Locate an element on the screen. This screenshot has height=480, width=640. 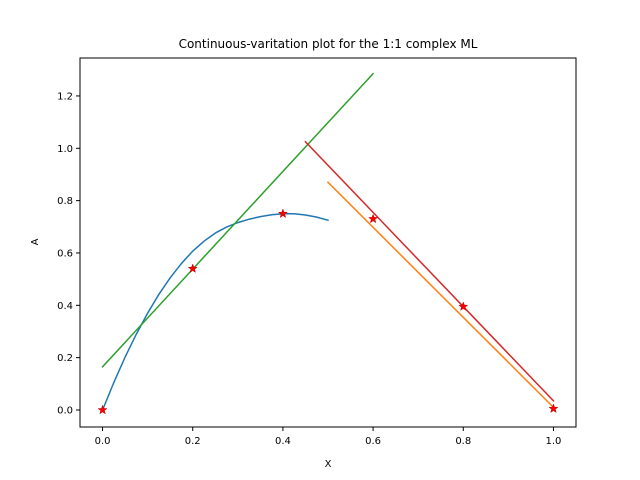
x-tick-label: 1.0 is located at coordinates (554, 441).